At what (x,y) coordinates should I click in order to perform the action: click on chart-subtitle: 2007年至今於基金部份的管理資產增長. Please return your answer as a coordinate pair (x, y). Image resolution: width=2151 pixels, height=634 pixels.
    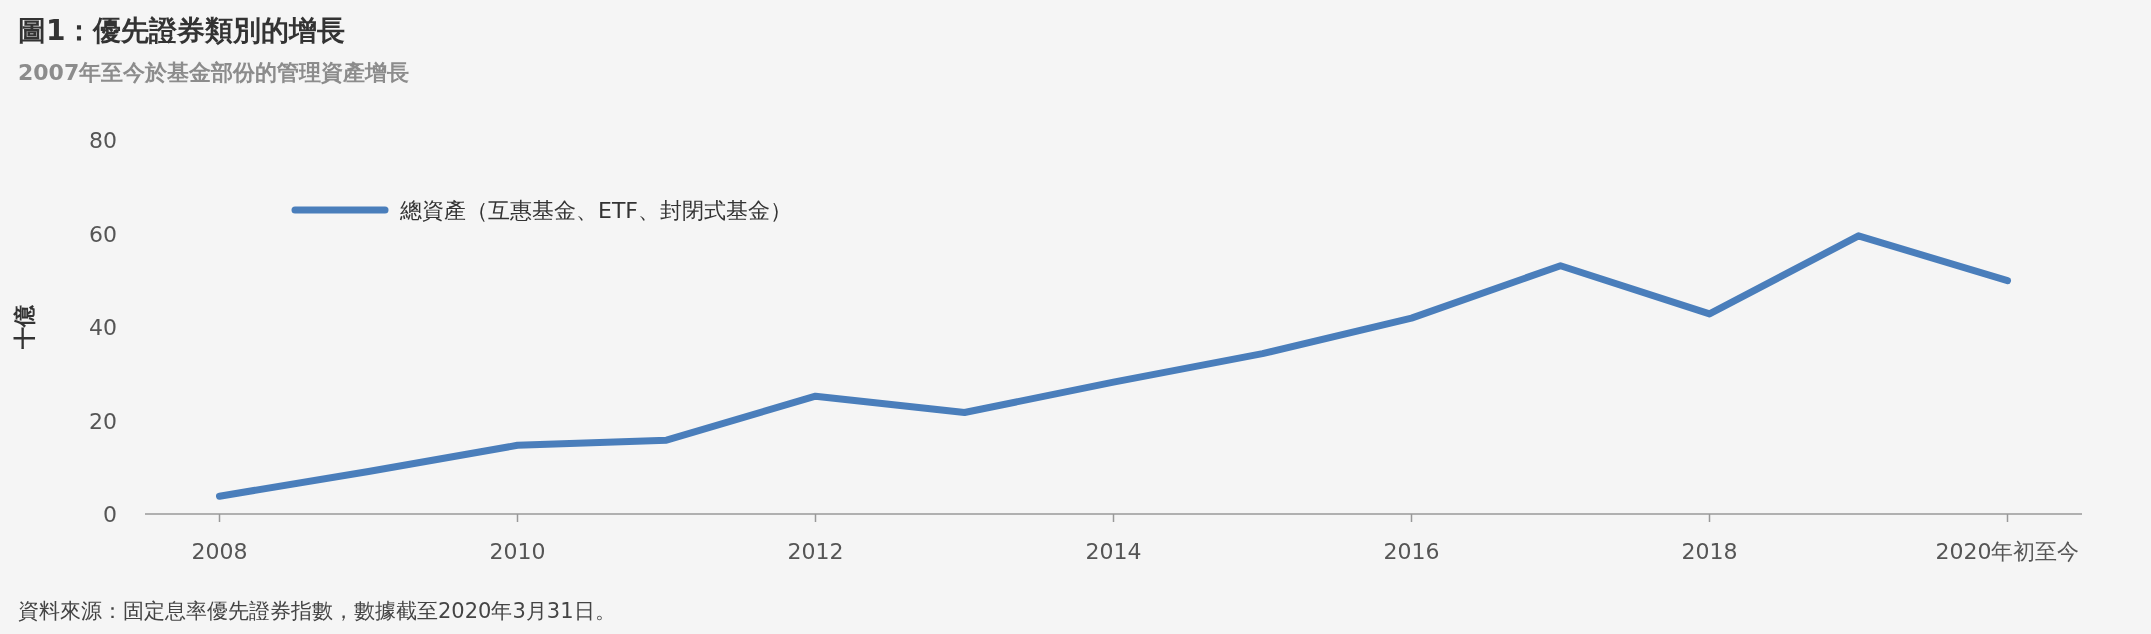
    Looking at the image, I should click on (214, 72).